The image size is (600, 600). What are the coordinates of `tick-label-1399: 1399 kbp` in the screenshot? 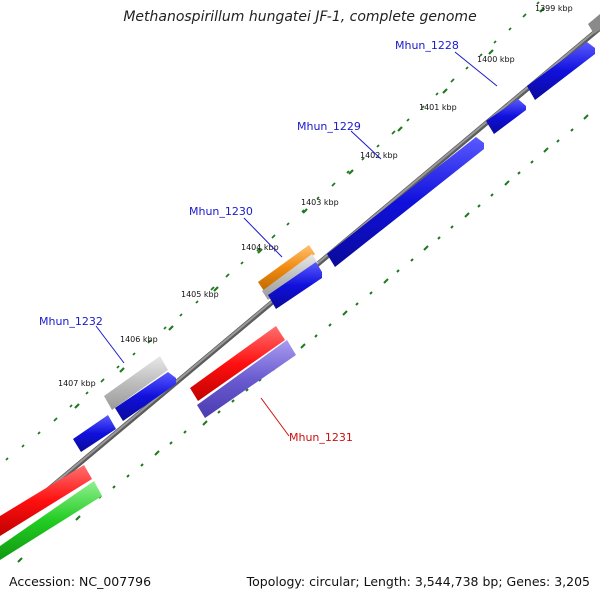 It's located at (554, 8).